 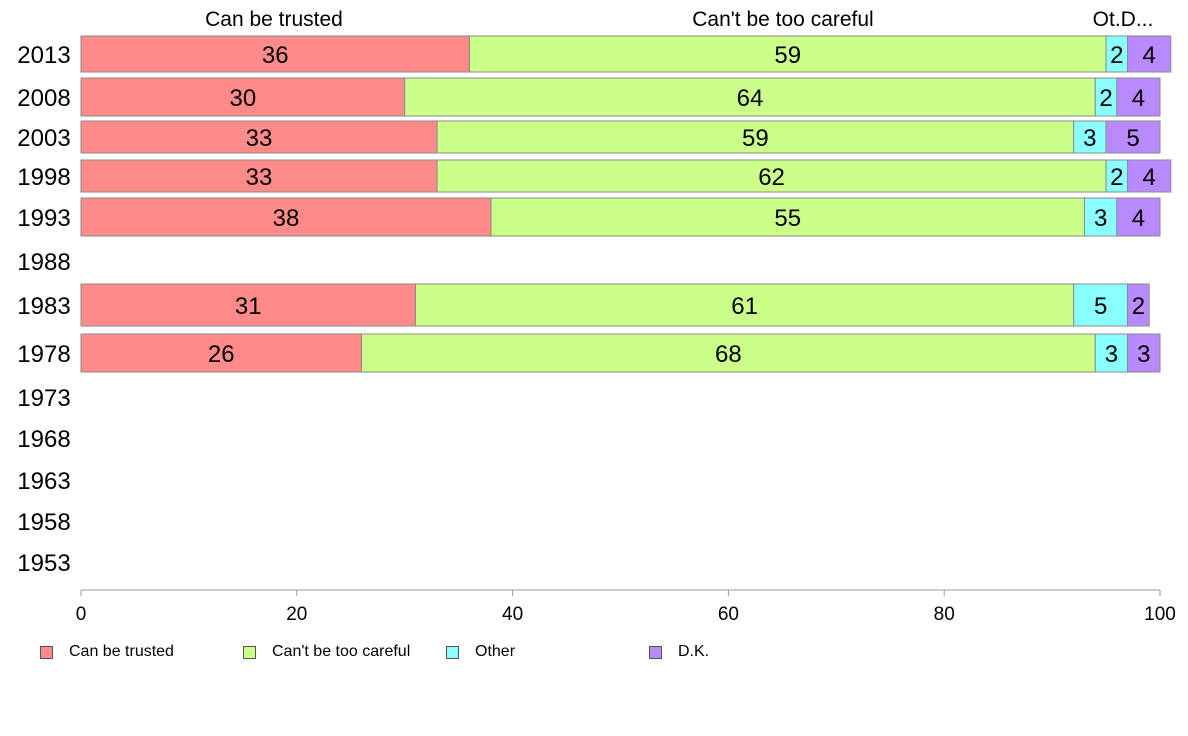 What do you see at coordinates (1111, 354) in the screenshot?
I see `bar-value-1978-series-2: 3` at bounding box center [1111, 354].